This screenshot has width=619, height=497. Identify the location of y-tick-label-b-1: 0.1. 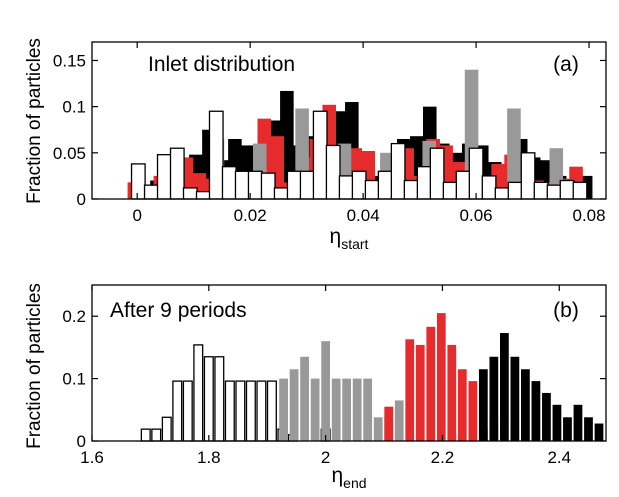
(74, 379).